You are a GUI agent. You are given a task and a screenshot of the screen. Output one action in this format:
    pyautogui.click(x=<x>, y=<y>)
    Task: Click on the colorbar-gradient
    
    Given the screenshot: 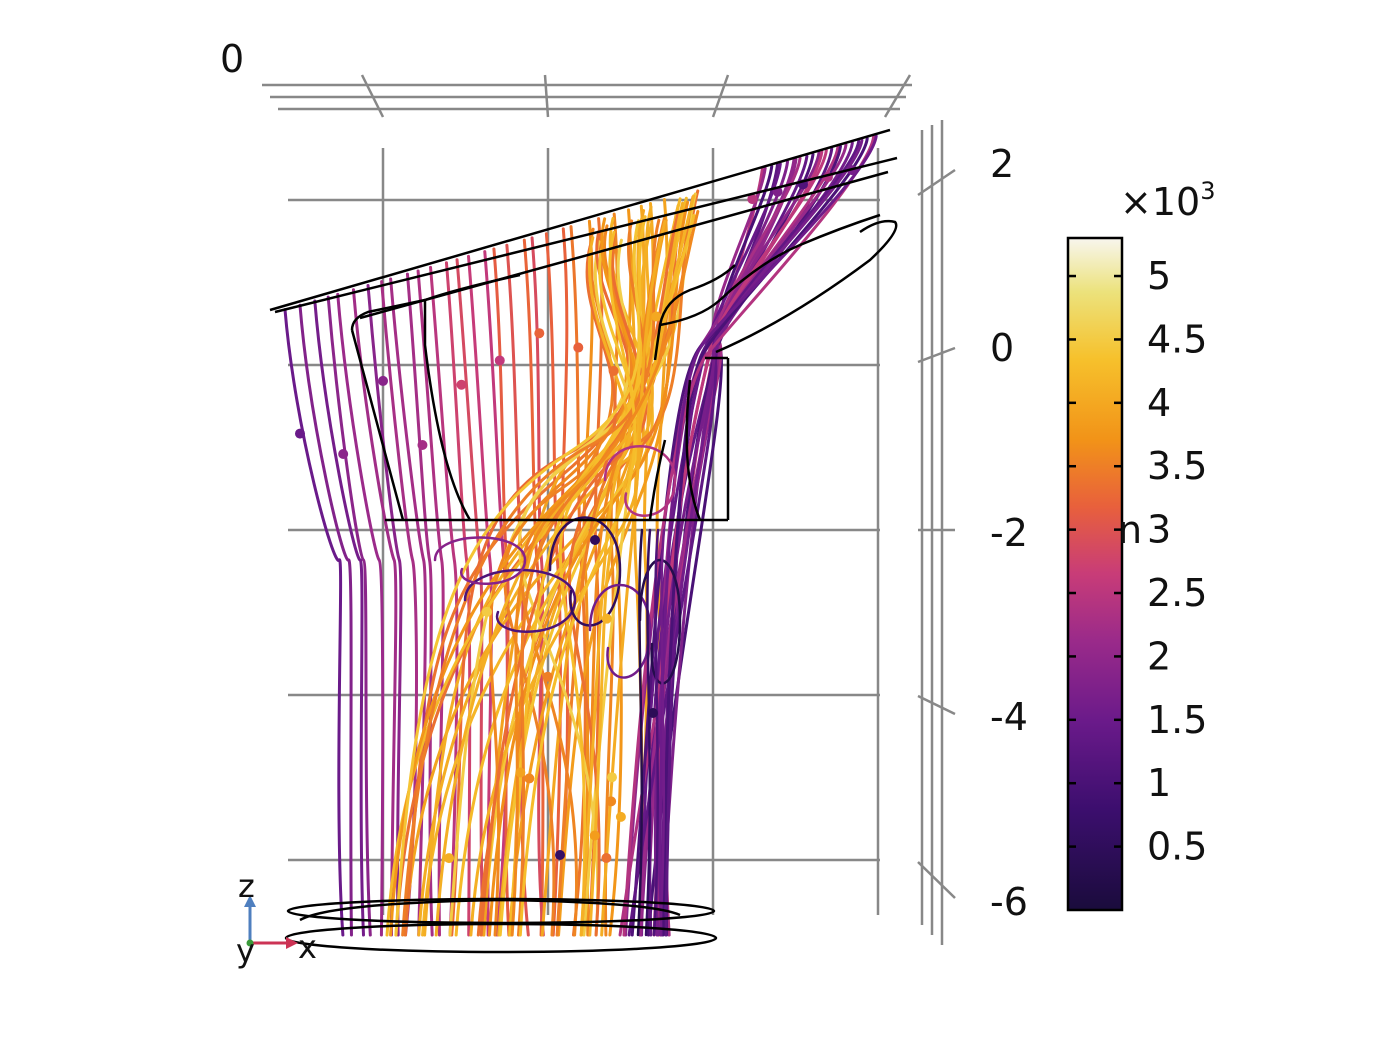 What is the action you would take?
    pyautogui.click(x=1095, y=574)
    